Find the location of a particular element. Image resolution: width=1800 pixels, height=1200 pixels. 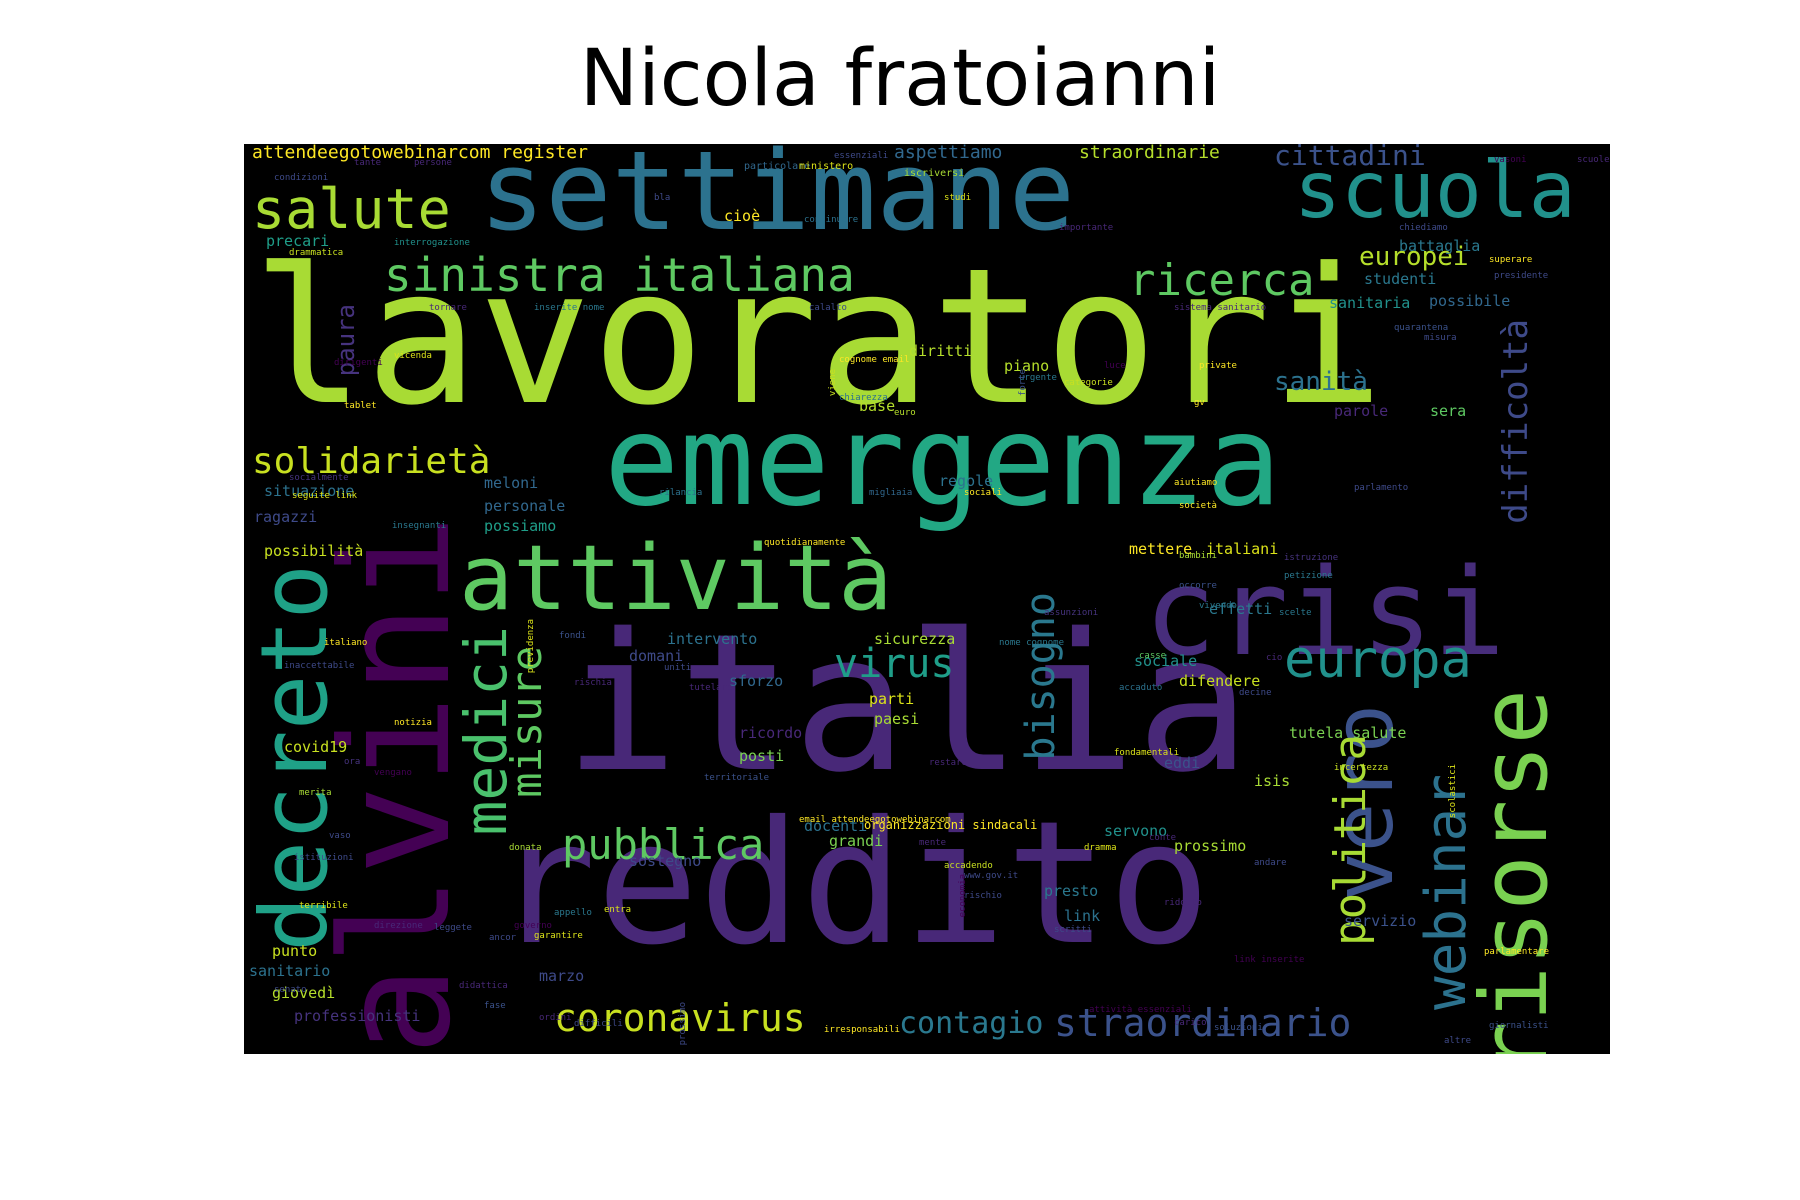

word-calalto: calalto is located at coordinates (828, 308).